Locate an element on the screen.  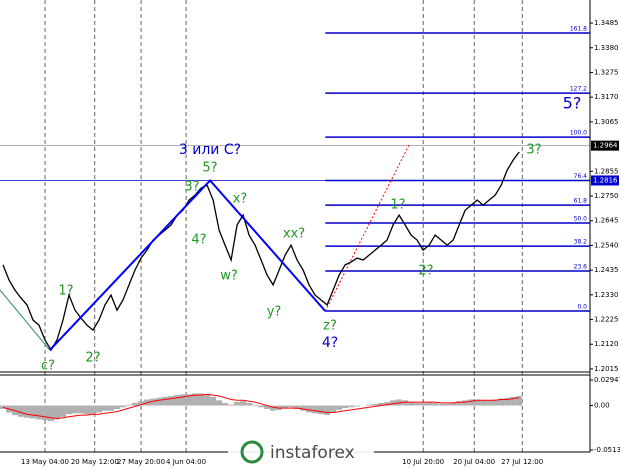
x-tick-label: 27 May 20:00 is located at coordinates (141, 462).